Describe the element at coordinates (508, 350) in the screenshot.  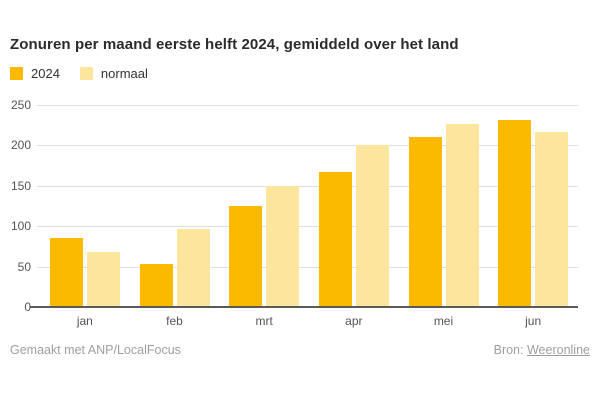
I see `footer-source-label: Bron:` at that location.